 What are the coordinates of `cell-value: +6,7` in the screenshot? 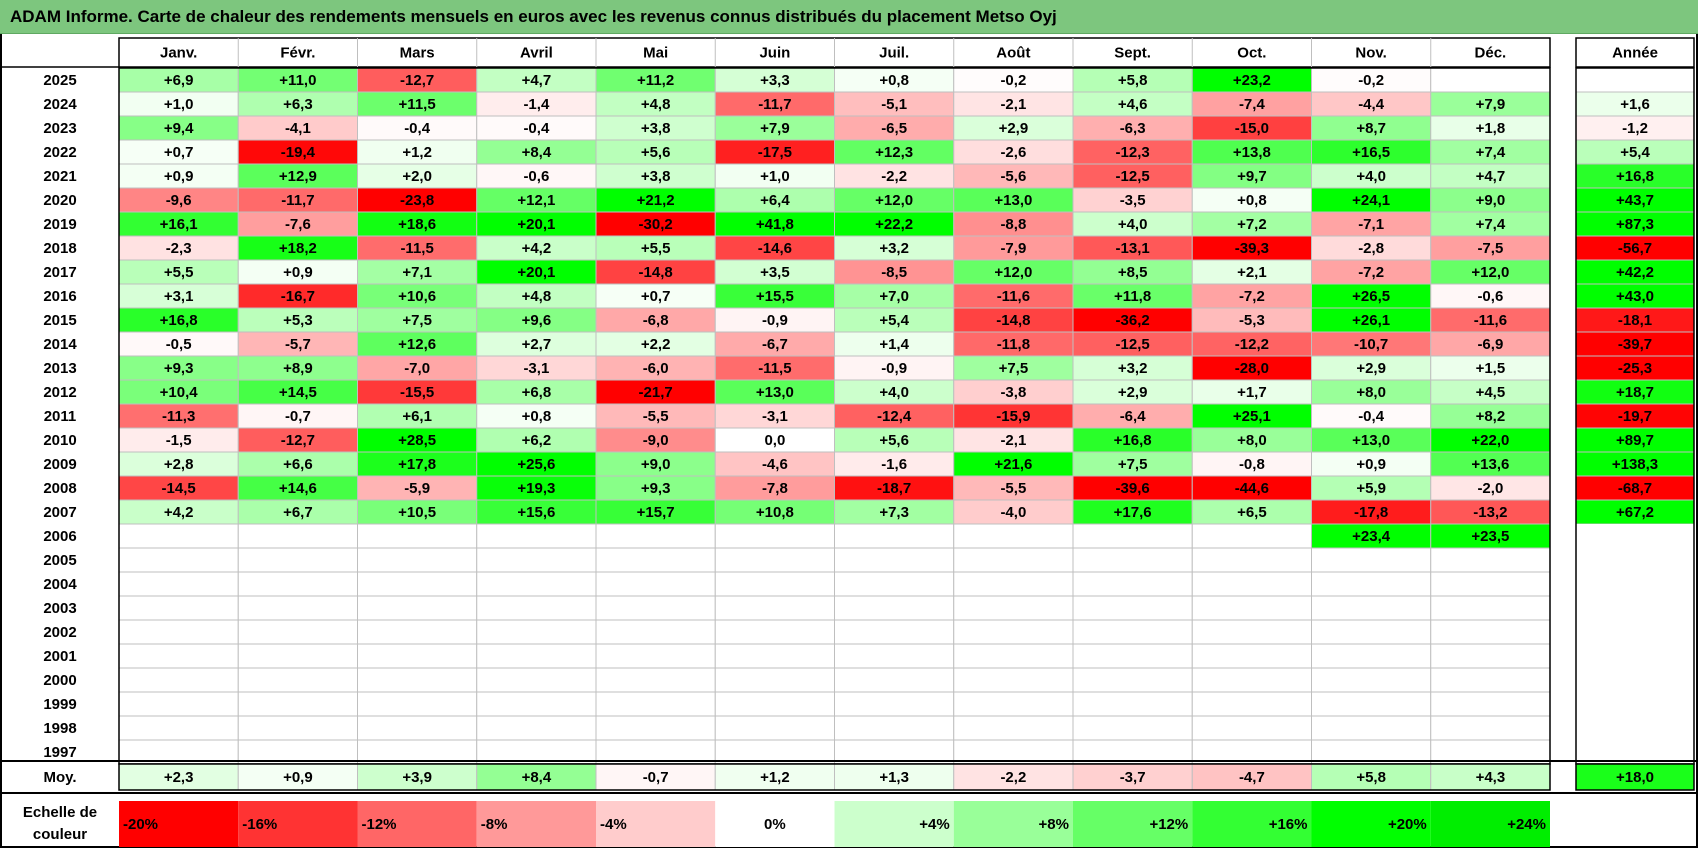 It's located at (298, 512).